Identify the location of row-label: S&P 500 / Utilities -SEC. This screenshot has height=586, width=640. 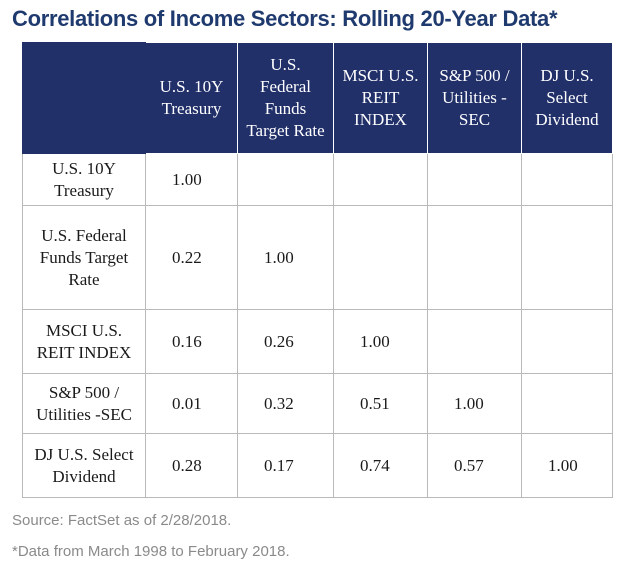
(84, 403).